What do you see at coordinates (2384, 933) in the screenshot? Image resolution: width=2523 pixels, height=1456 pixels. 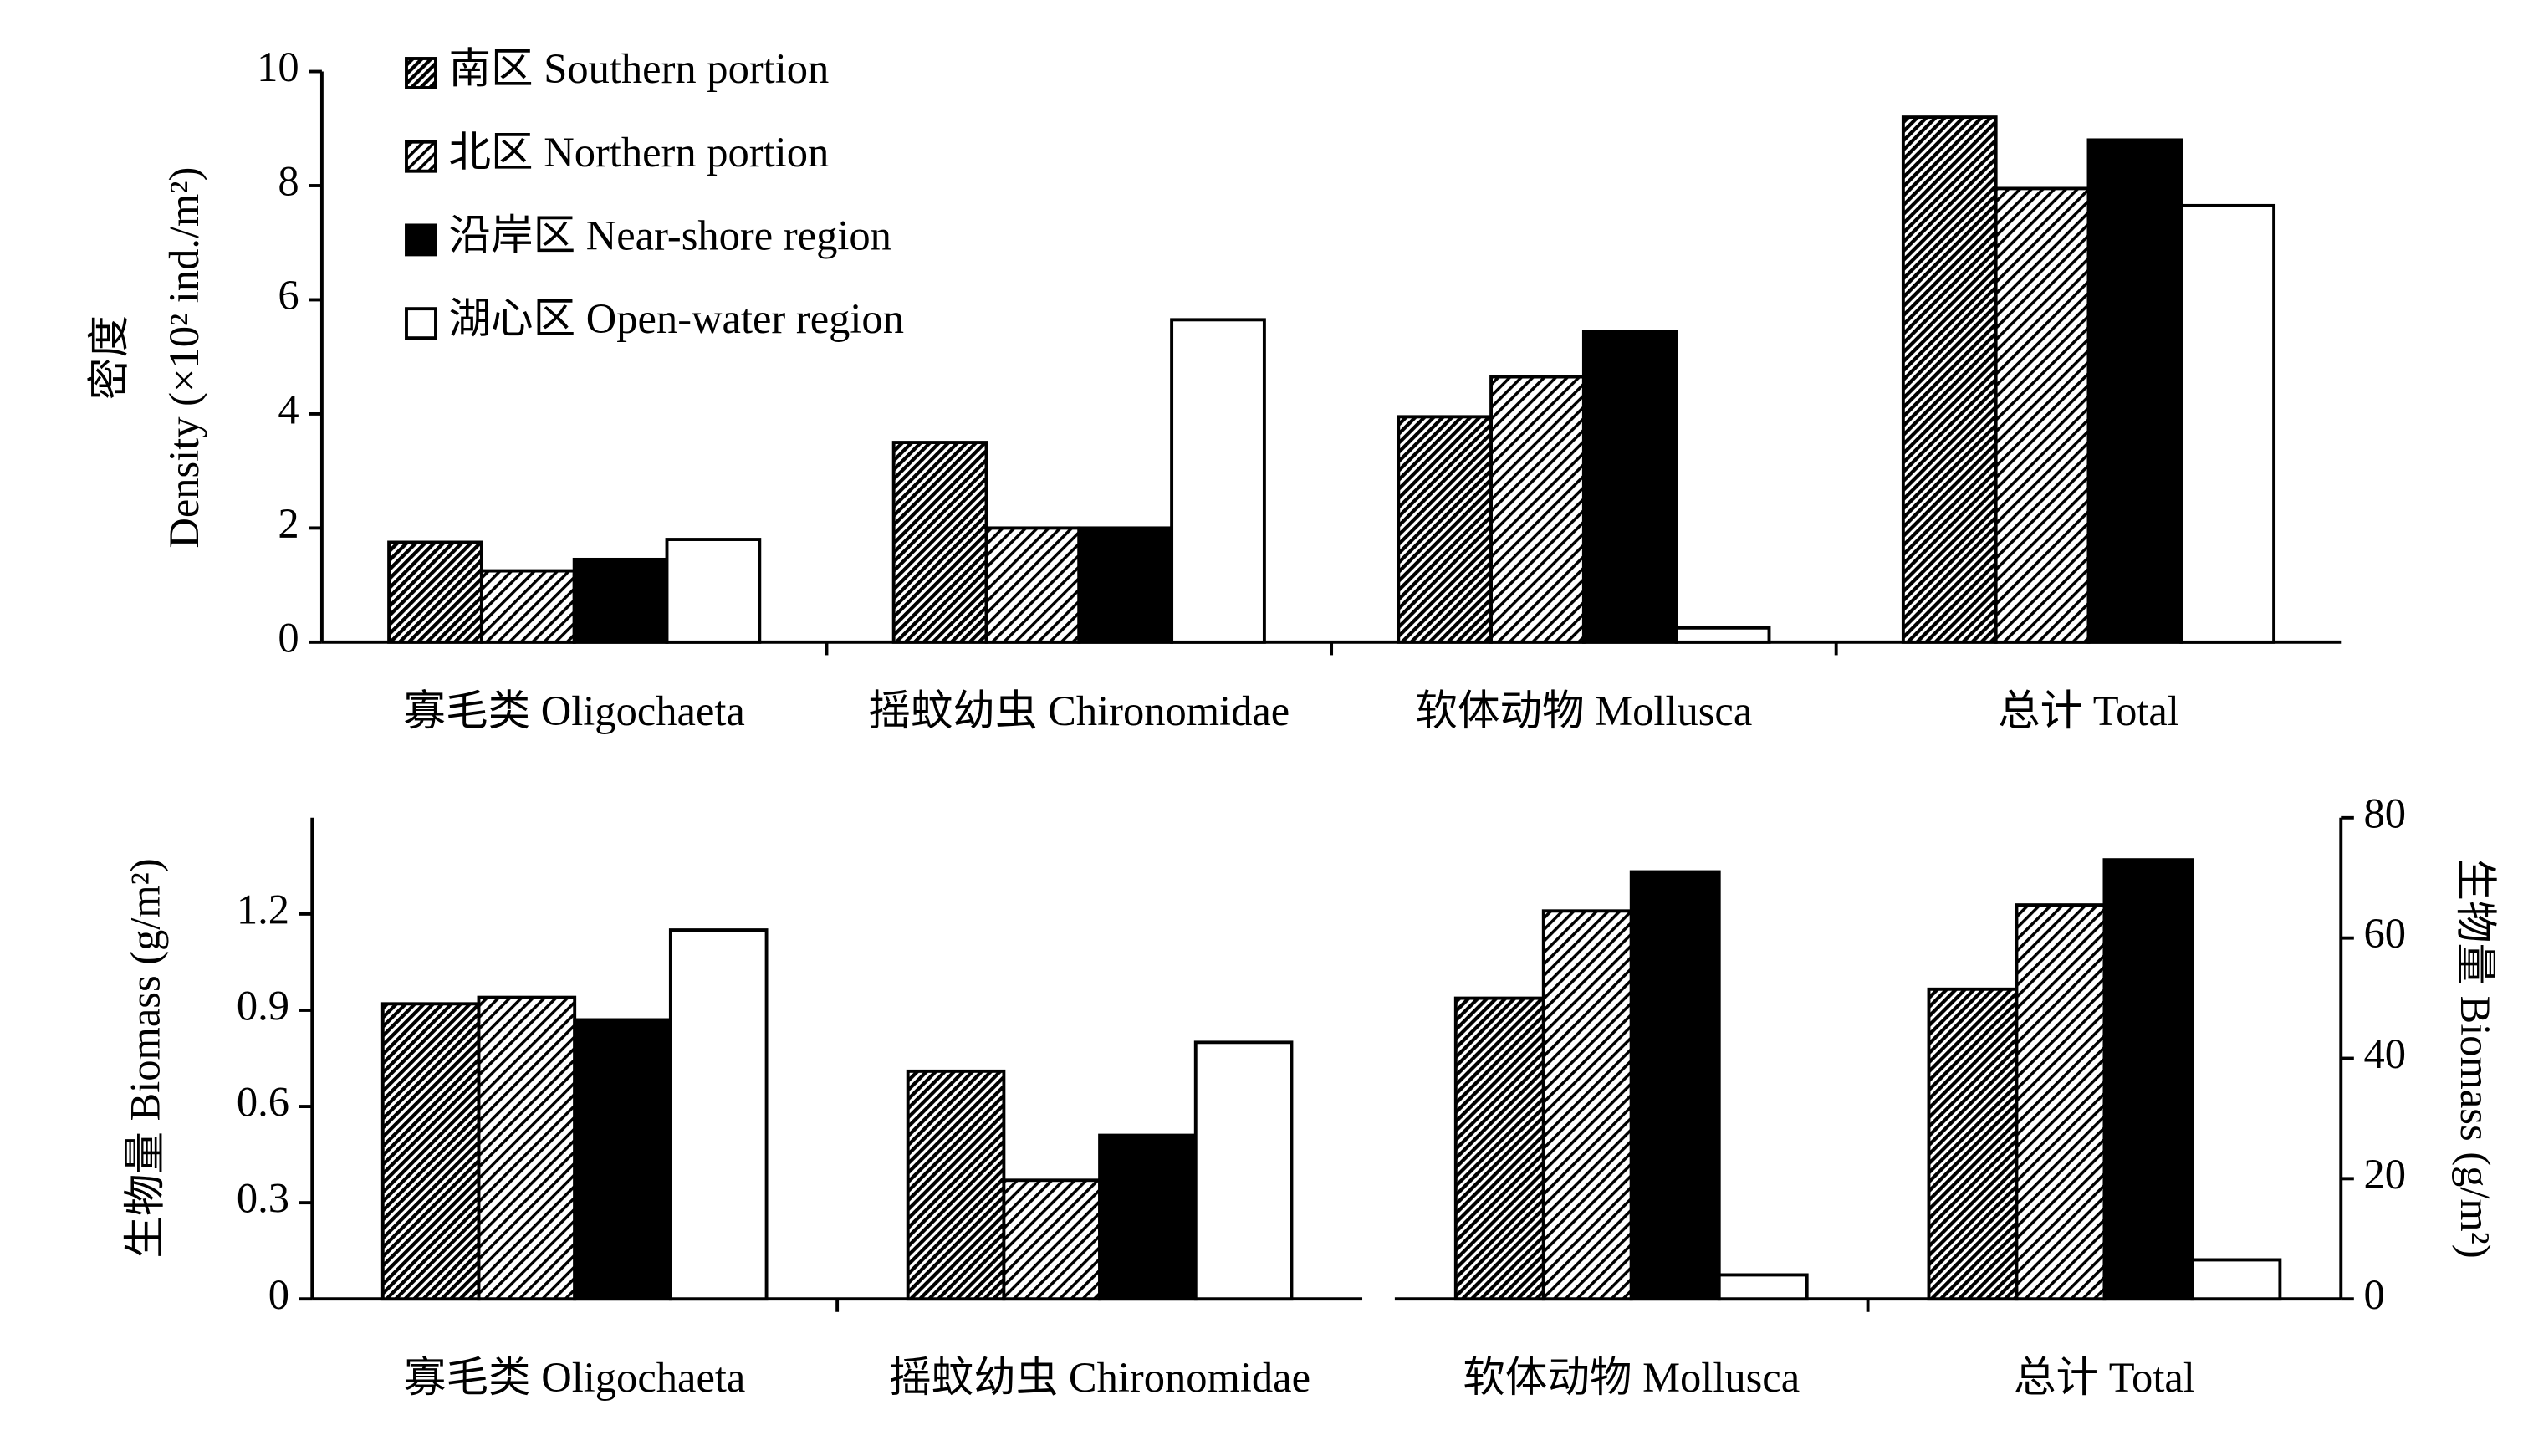 I see `y-tick-label: 60` at bounding box center [2384, 933].